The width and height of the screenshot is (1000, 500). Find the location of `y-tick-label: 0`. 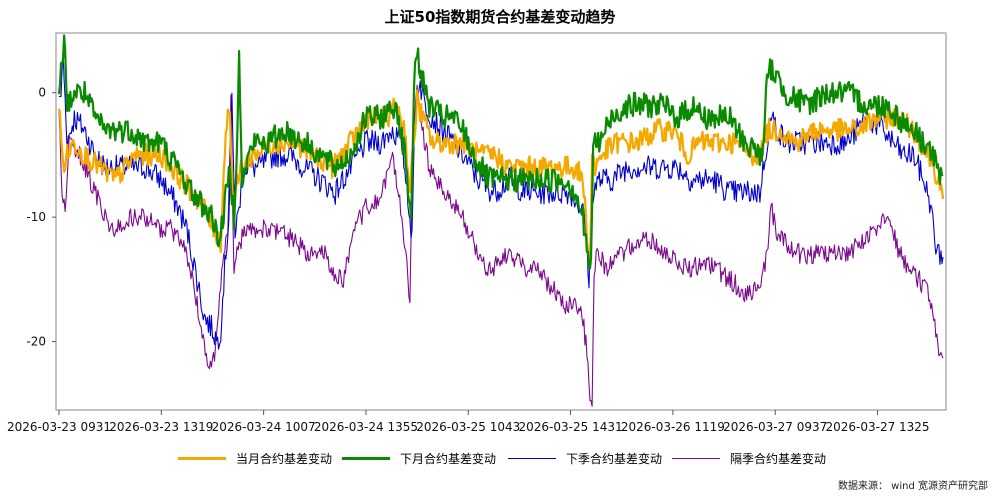

y-tick-label: 0 is located at coordinates (42, 93).